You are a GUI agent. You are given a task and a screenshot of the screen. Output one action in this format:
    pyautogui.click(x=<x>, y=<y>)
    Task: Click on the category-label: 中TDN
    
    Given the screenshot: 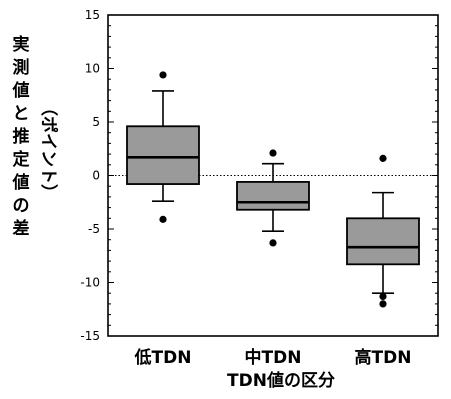 What is the action you would take?
    pyautogui.click(x=273, y=357)
    